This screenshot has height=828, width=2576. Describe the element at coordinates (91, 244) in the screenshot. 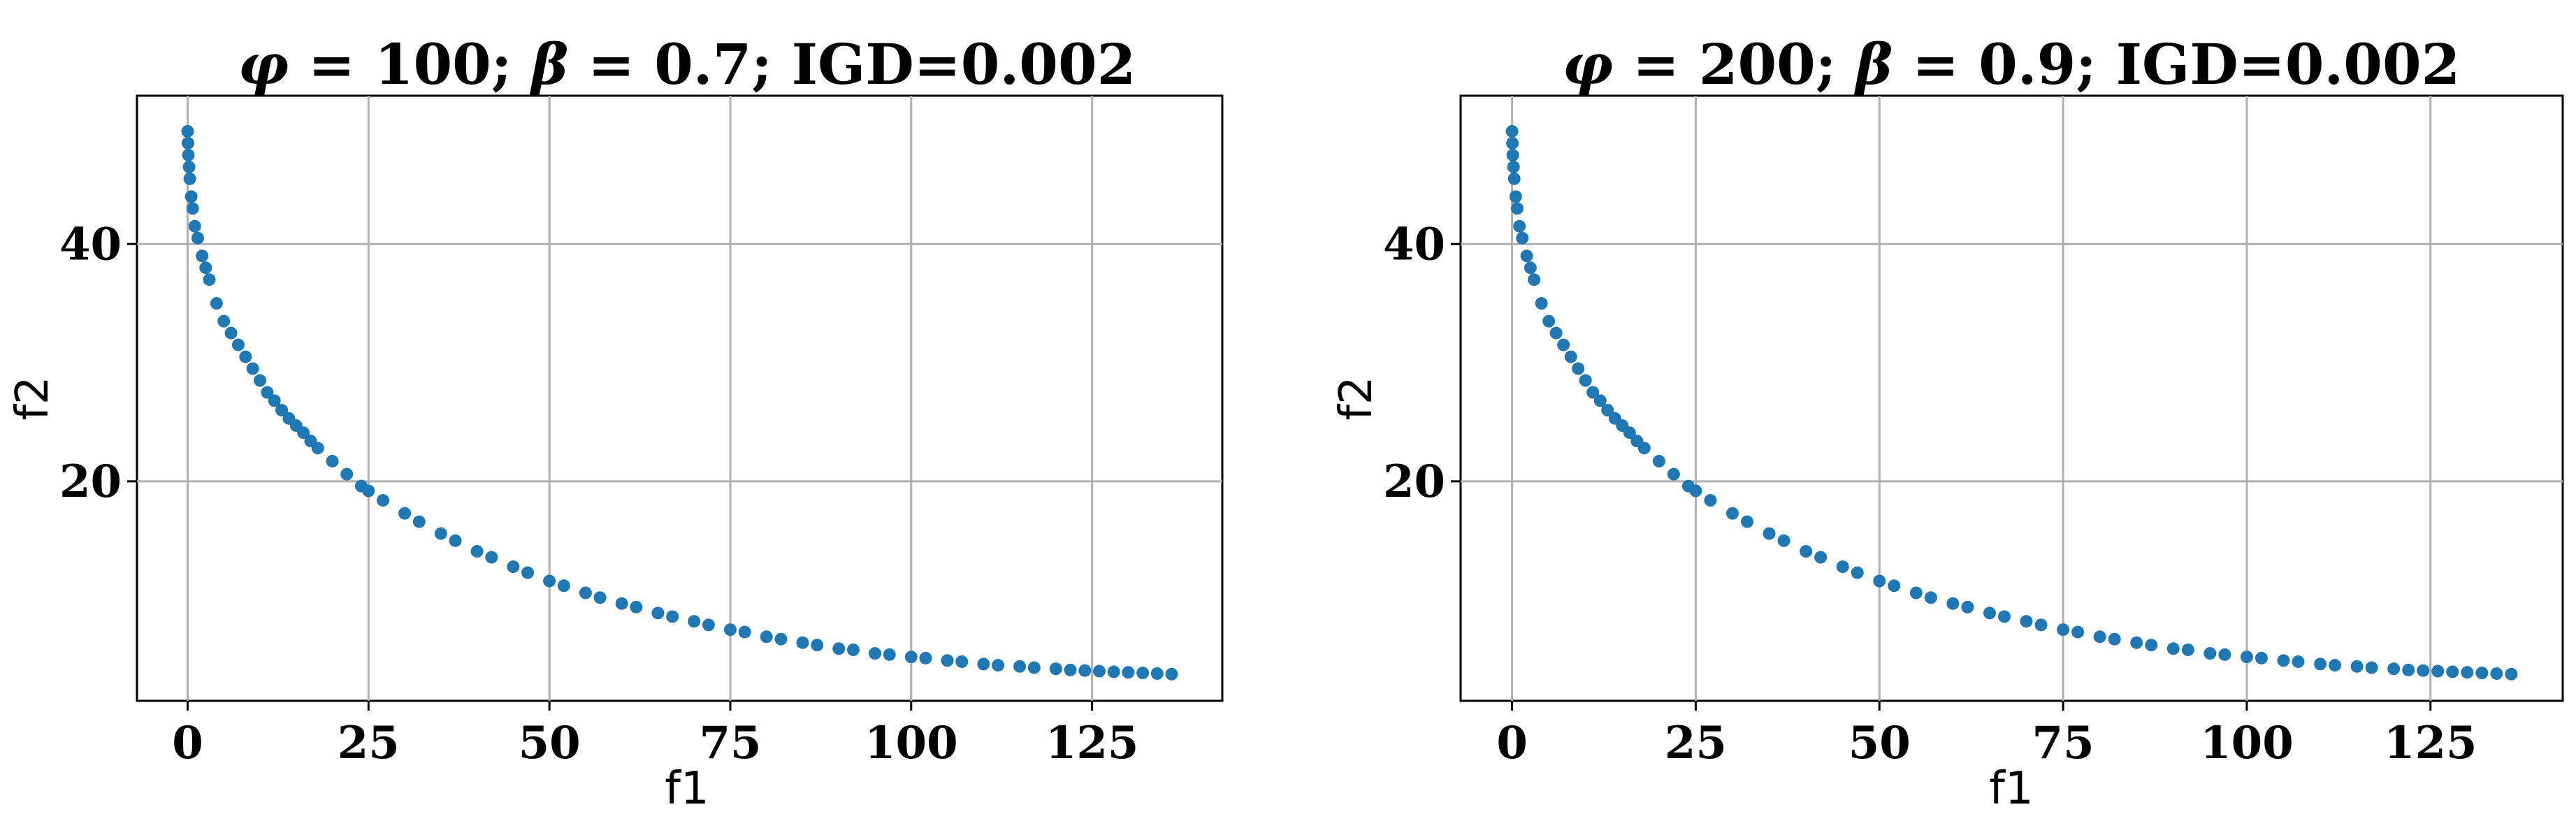

I see `left-y-tick-label: 40` at that location.